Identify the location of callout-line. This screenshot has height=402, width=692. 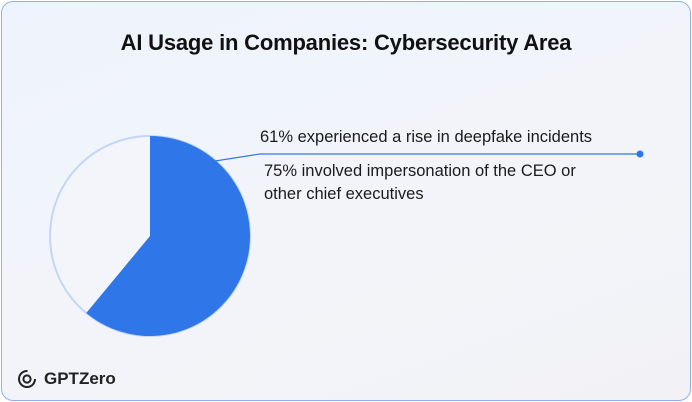
(218, 160).